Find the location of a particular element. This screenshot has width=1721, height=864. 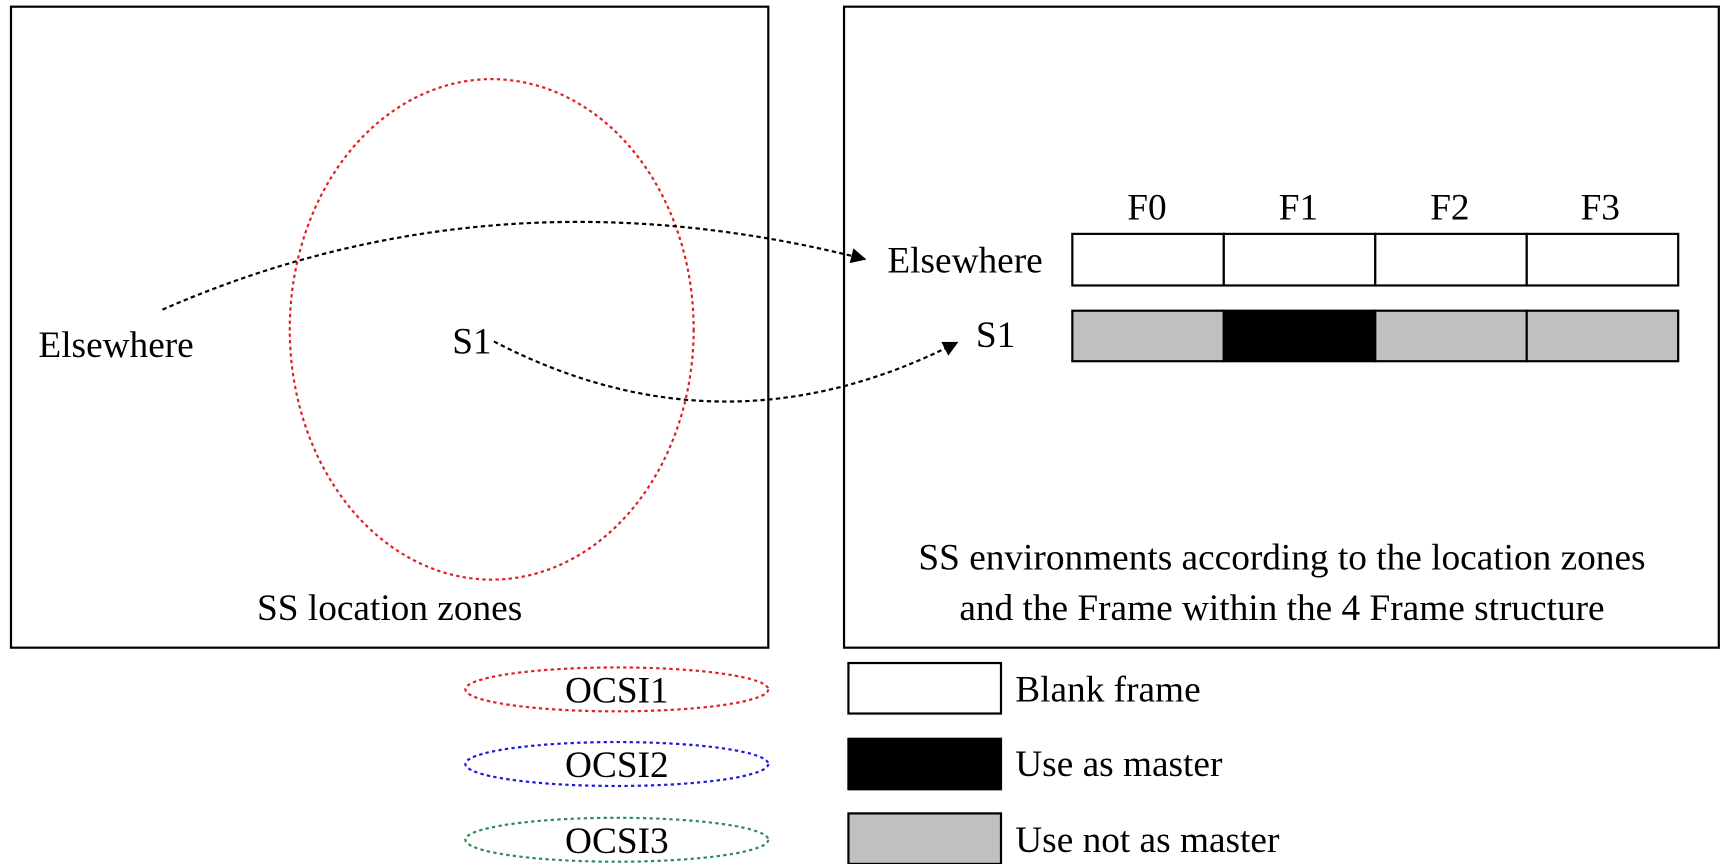

row-label: Elsewhere is located at coordinates (964, 260).